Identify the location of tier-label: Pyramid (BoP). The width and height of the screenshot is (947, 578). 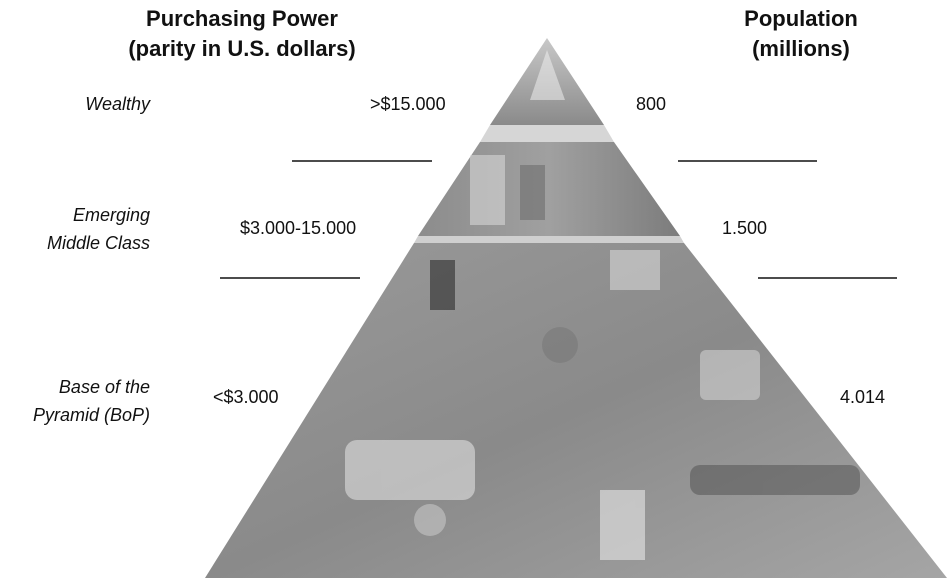
(91, 415).